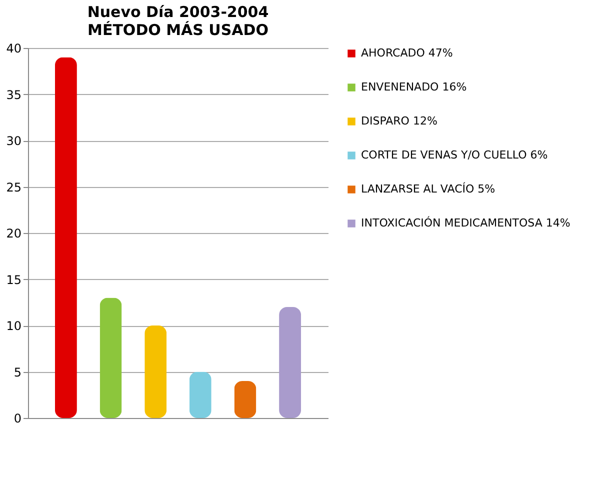  I want to click on y-tick-label: 25, so click(14, 187).